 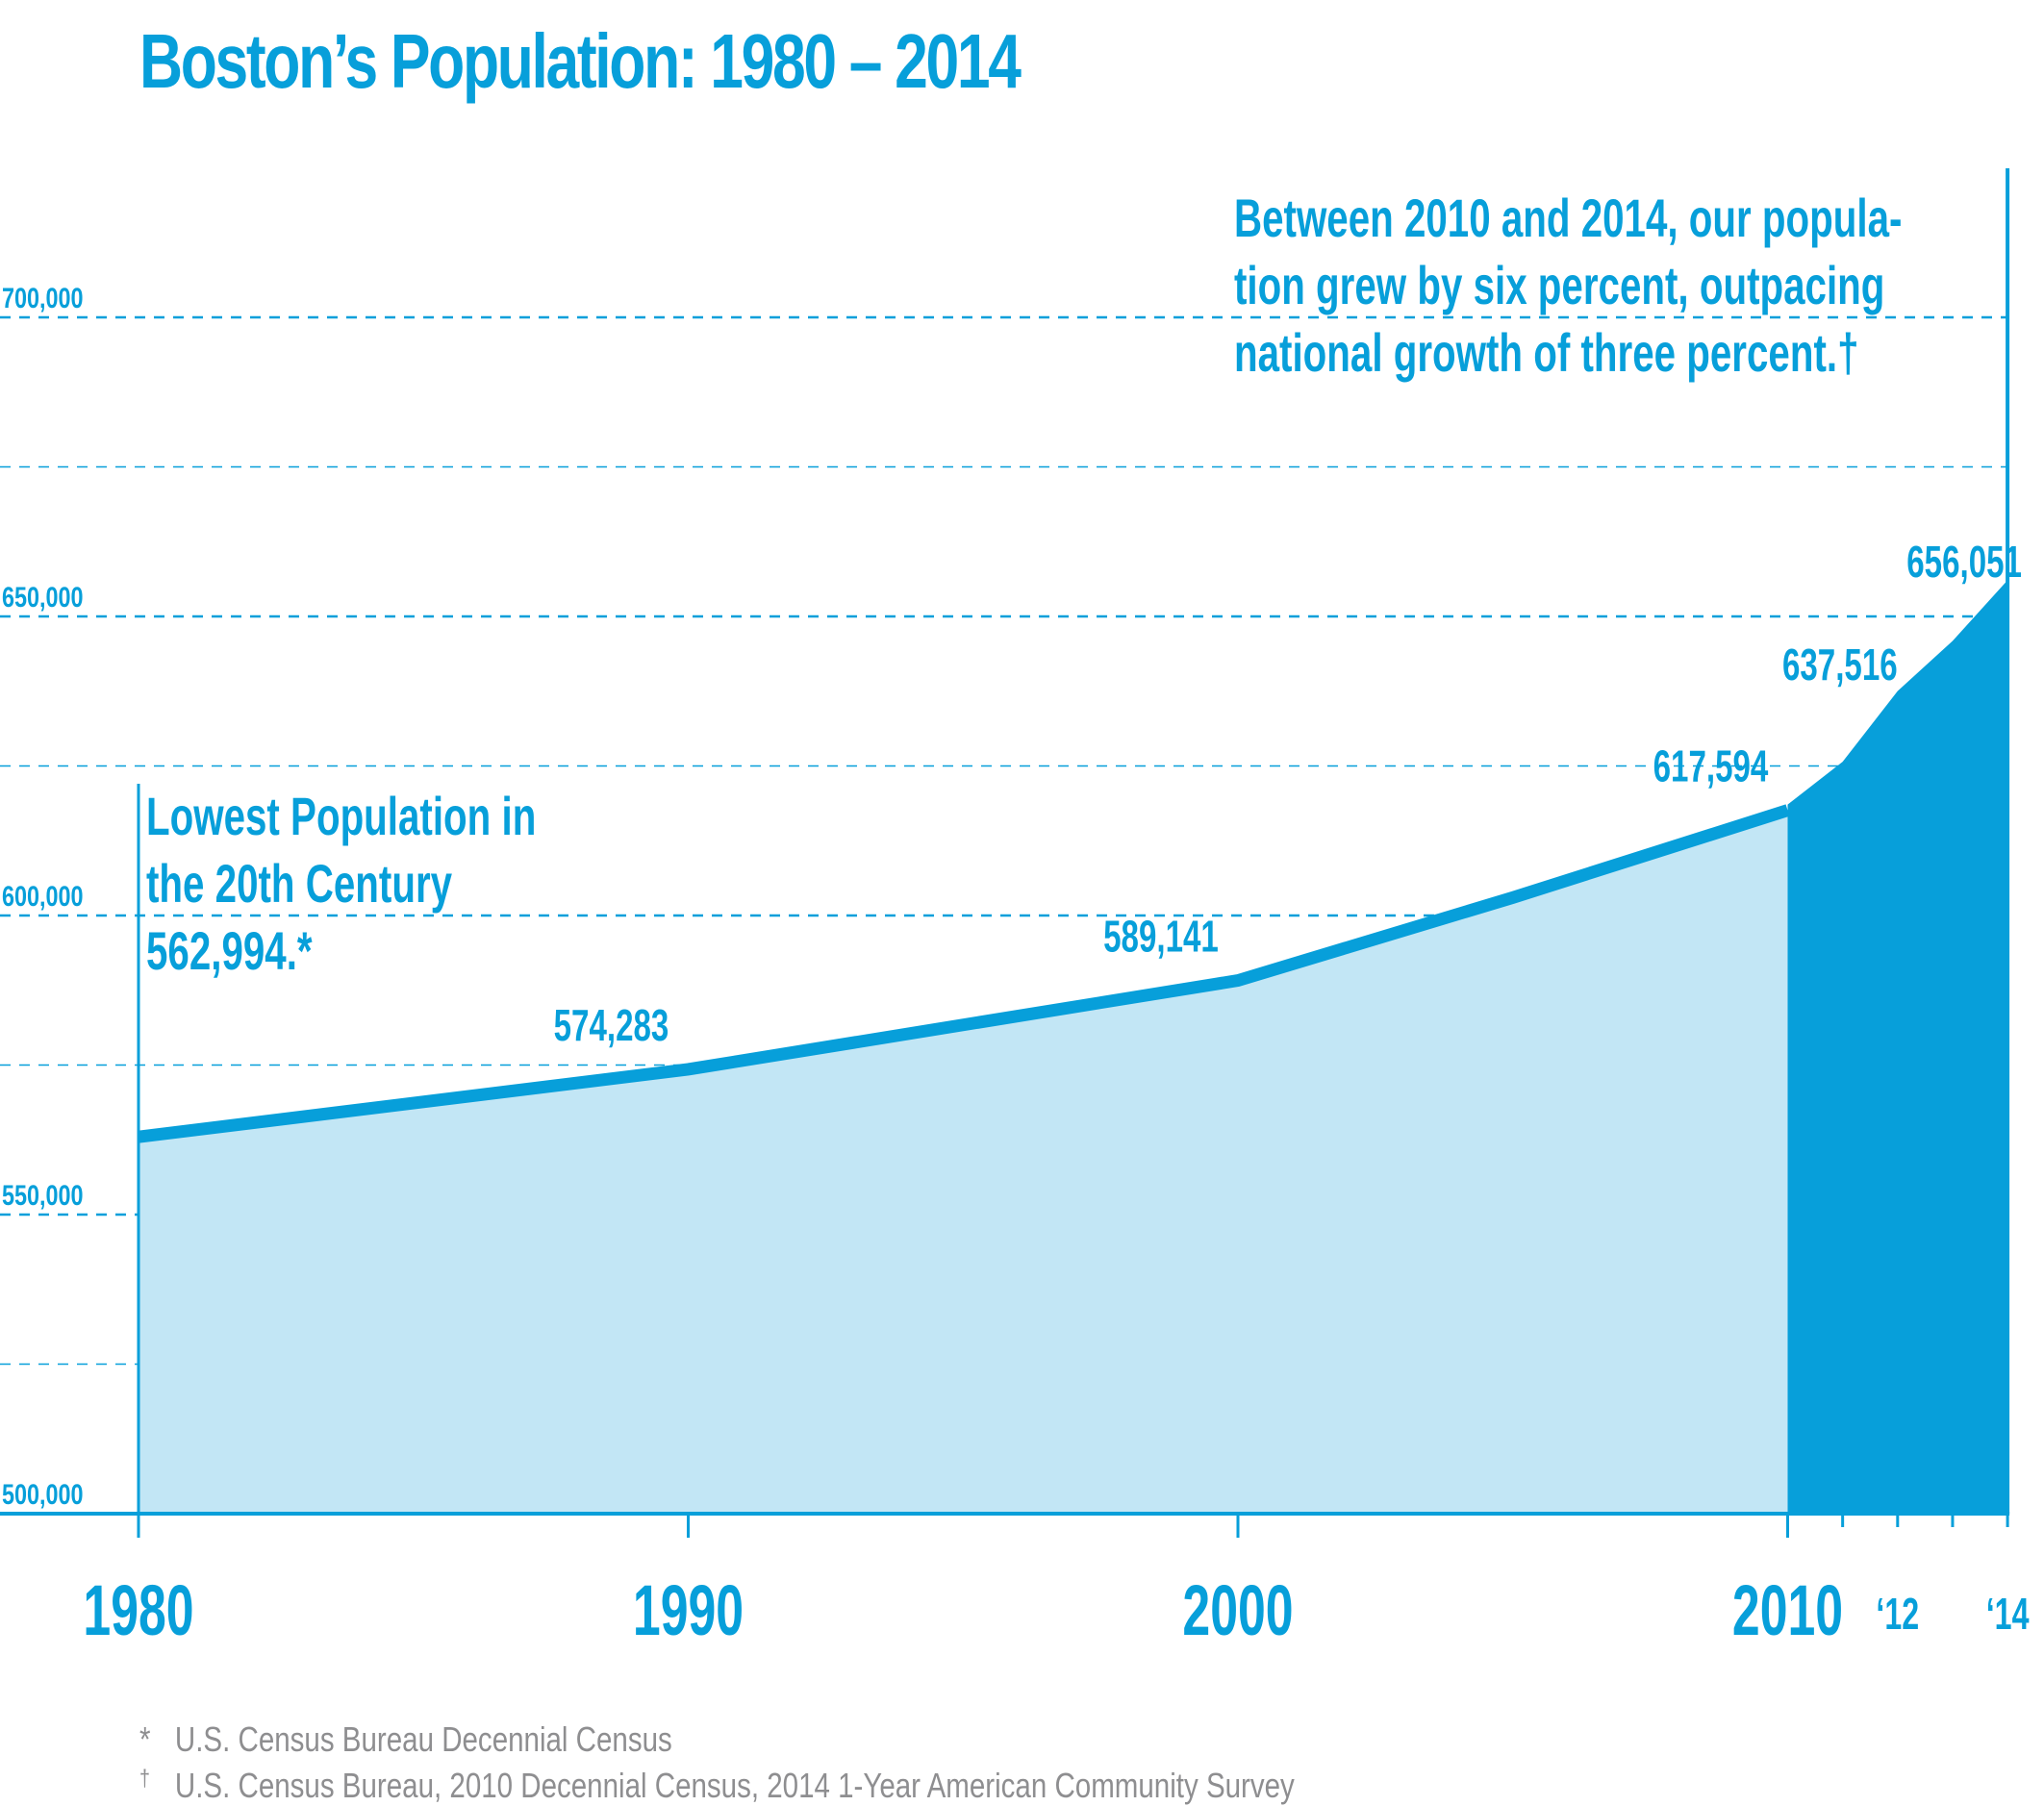 What do you see at coordinates (2008, 1614) in the screenshot?
I see `x-tick-label: ‘14` at bounding box center [2008, 1614].